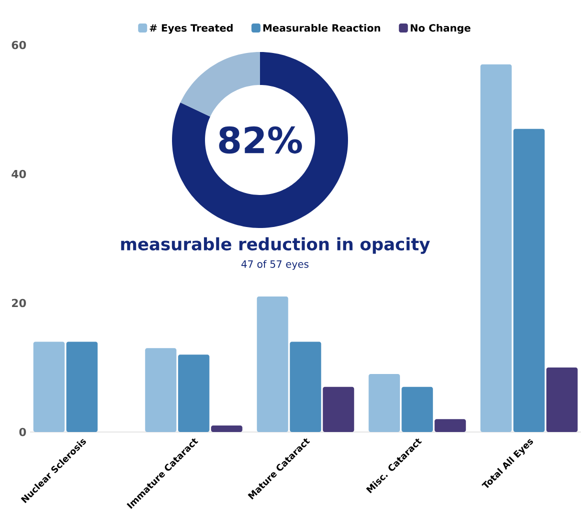 The height and width of the screenshot is (527, 581). Describe the element at coordinates (440, 29) in the screenshot. I see `legend-label: No Change` at that location.